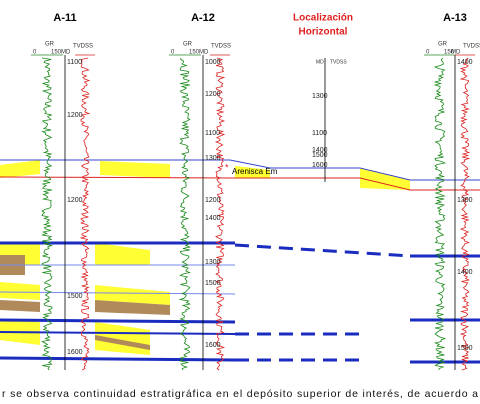 The image size is (480, 404). Describe the element at coordinates (240, 183) in the screenshot. I see `base-line` at that location.